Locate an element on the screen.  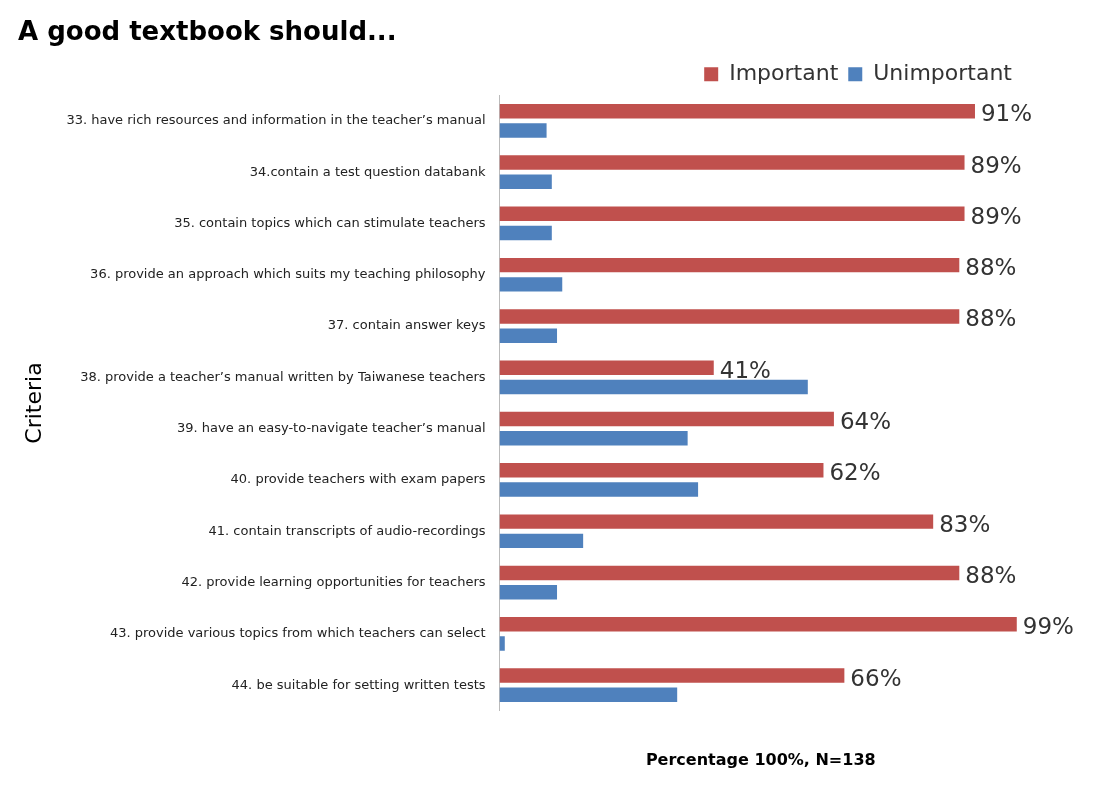
data-label: 99% is located at coordinates (1048, 626).